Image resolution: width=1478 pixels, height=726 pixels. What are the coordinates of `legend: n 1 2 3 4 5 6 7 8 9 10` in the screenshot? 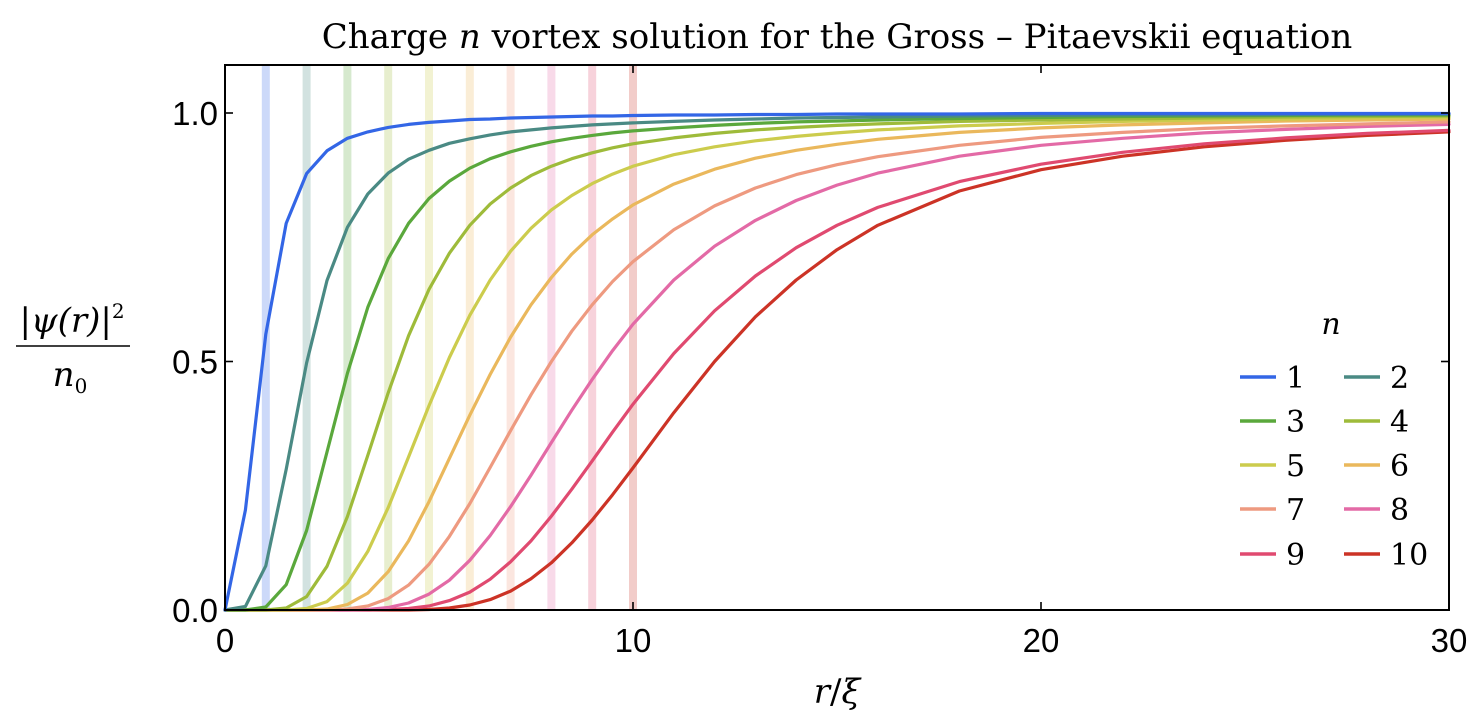 It's located at (1334, 440).